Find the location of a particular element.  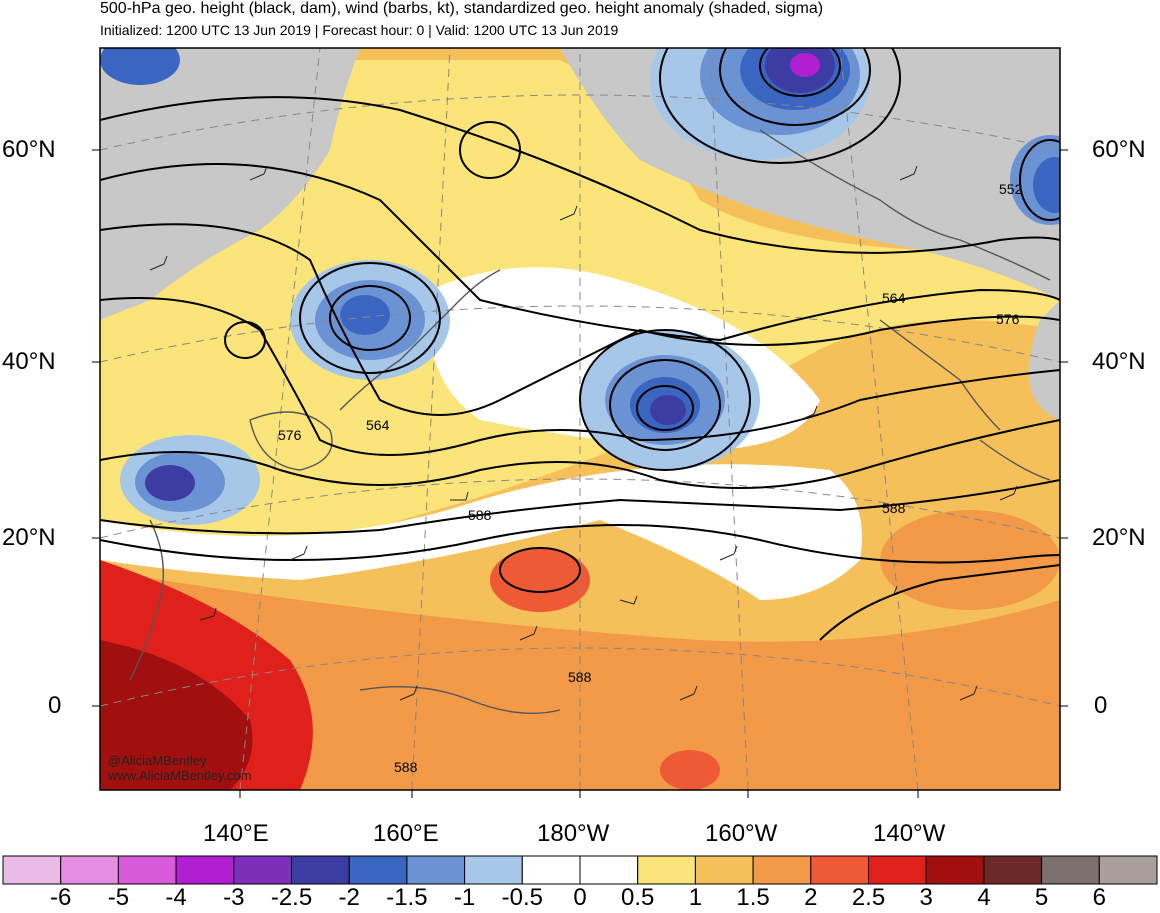

low-bering-sea is located at coordinates (805, 65).